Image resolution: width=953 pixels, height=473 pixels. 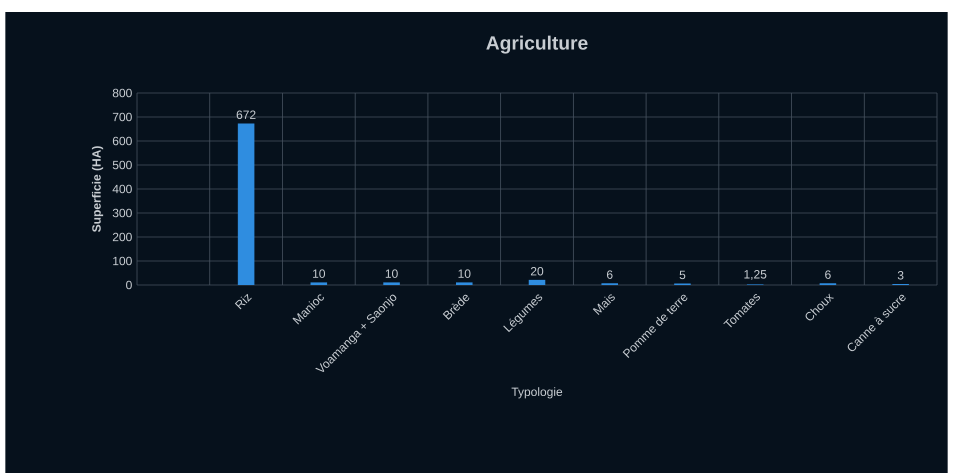 What do you see at coordinates (122, 261) in the screenshot?
I see `y-tick-label: 100` at bounding box center [122, 261].